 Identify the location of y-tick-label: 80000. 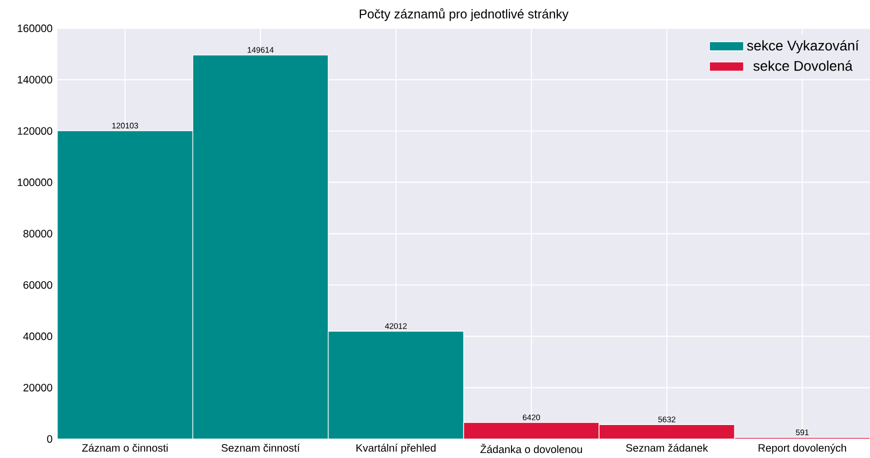
(37, 234).